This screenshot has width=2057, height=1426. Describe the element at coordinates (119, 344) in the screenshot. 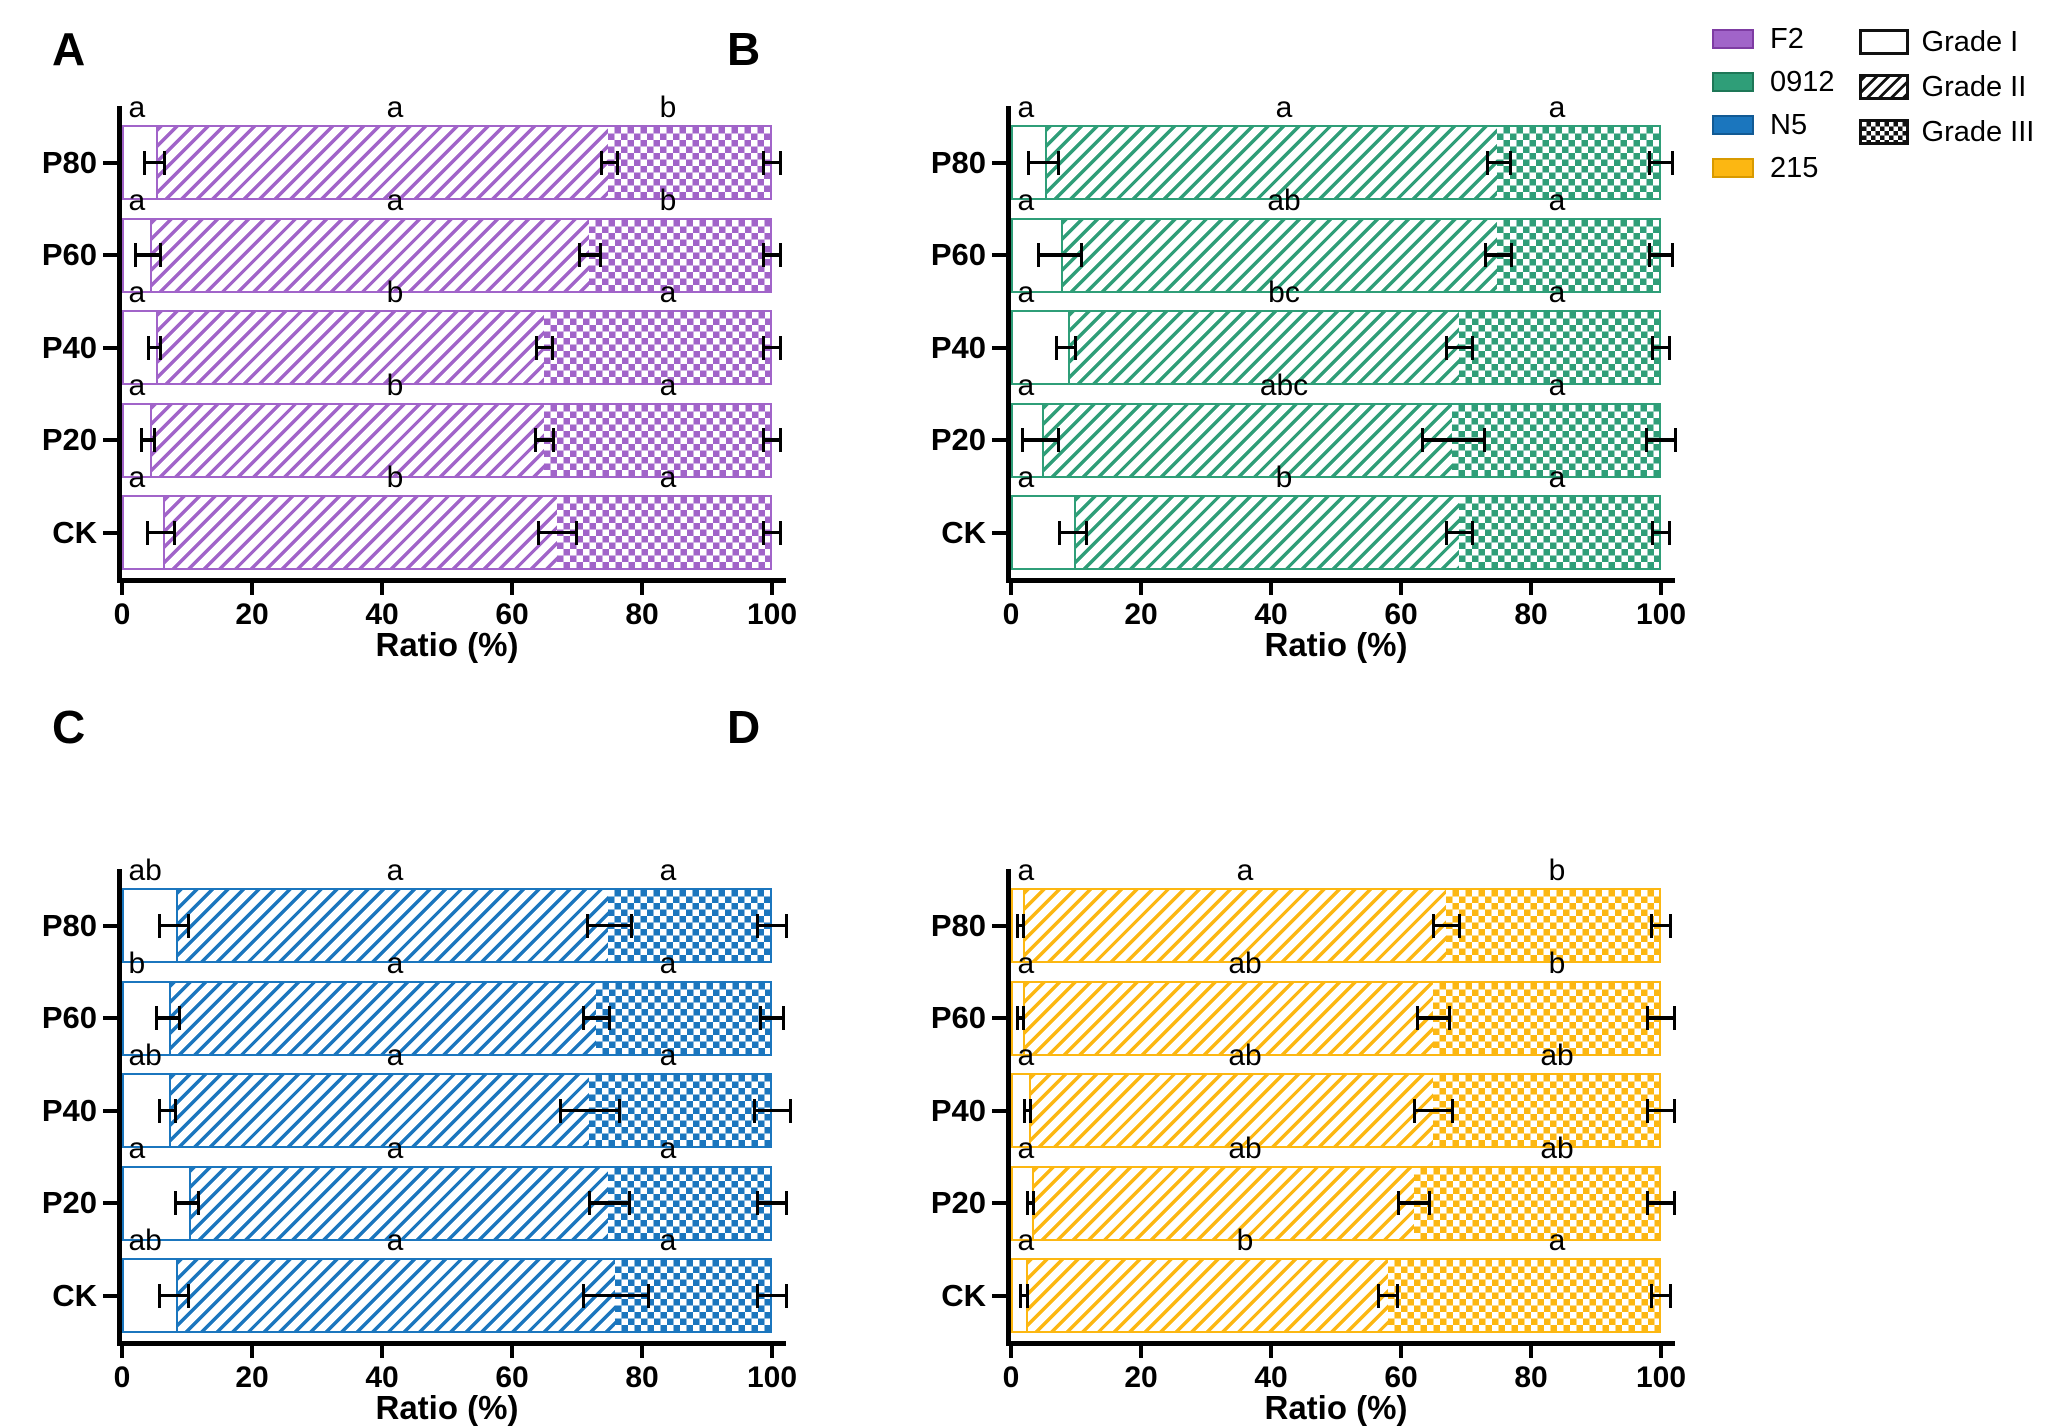

I see `y-axis-line` at that location.